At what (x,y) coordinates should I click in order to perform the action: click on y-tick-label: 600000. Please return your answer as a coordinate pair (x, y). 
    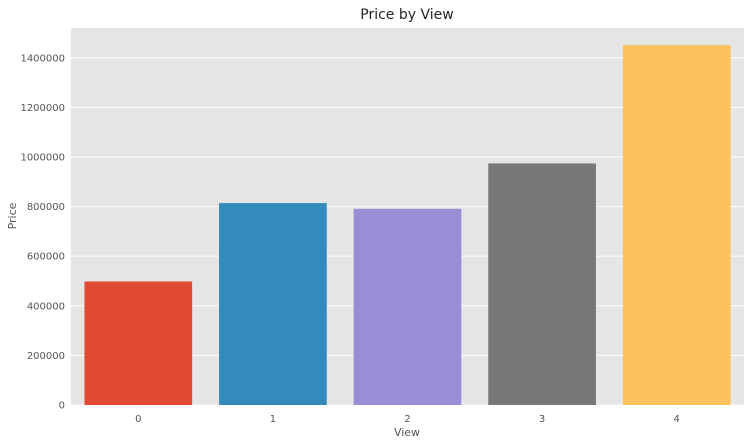
    Looking at the image, I should click on (46, 257).